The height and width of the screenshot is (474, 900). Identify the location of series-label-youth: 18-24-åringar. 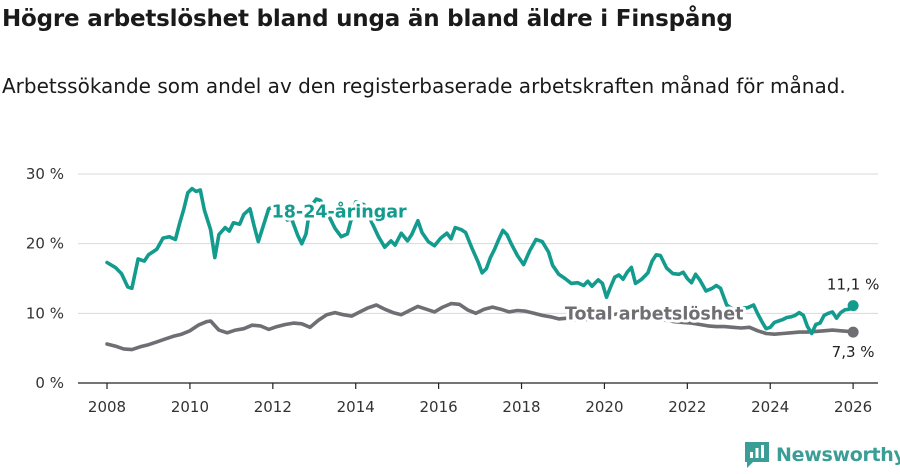
(339, 212).